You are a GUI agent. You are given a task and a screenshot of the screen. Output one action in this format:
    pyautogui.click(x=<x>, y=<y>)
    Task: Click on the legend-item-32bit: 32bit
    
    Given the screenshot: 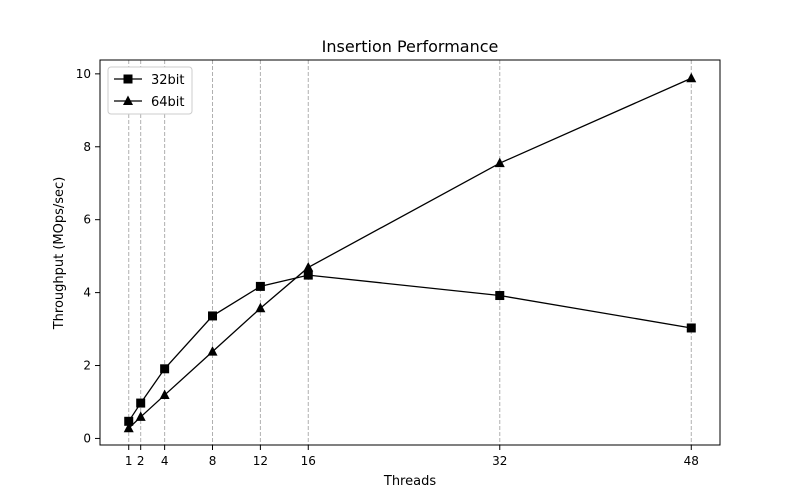 What is the action you would take?
    pyautogui.click(x=149, y=80)
    